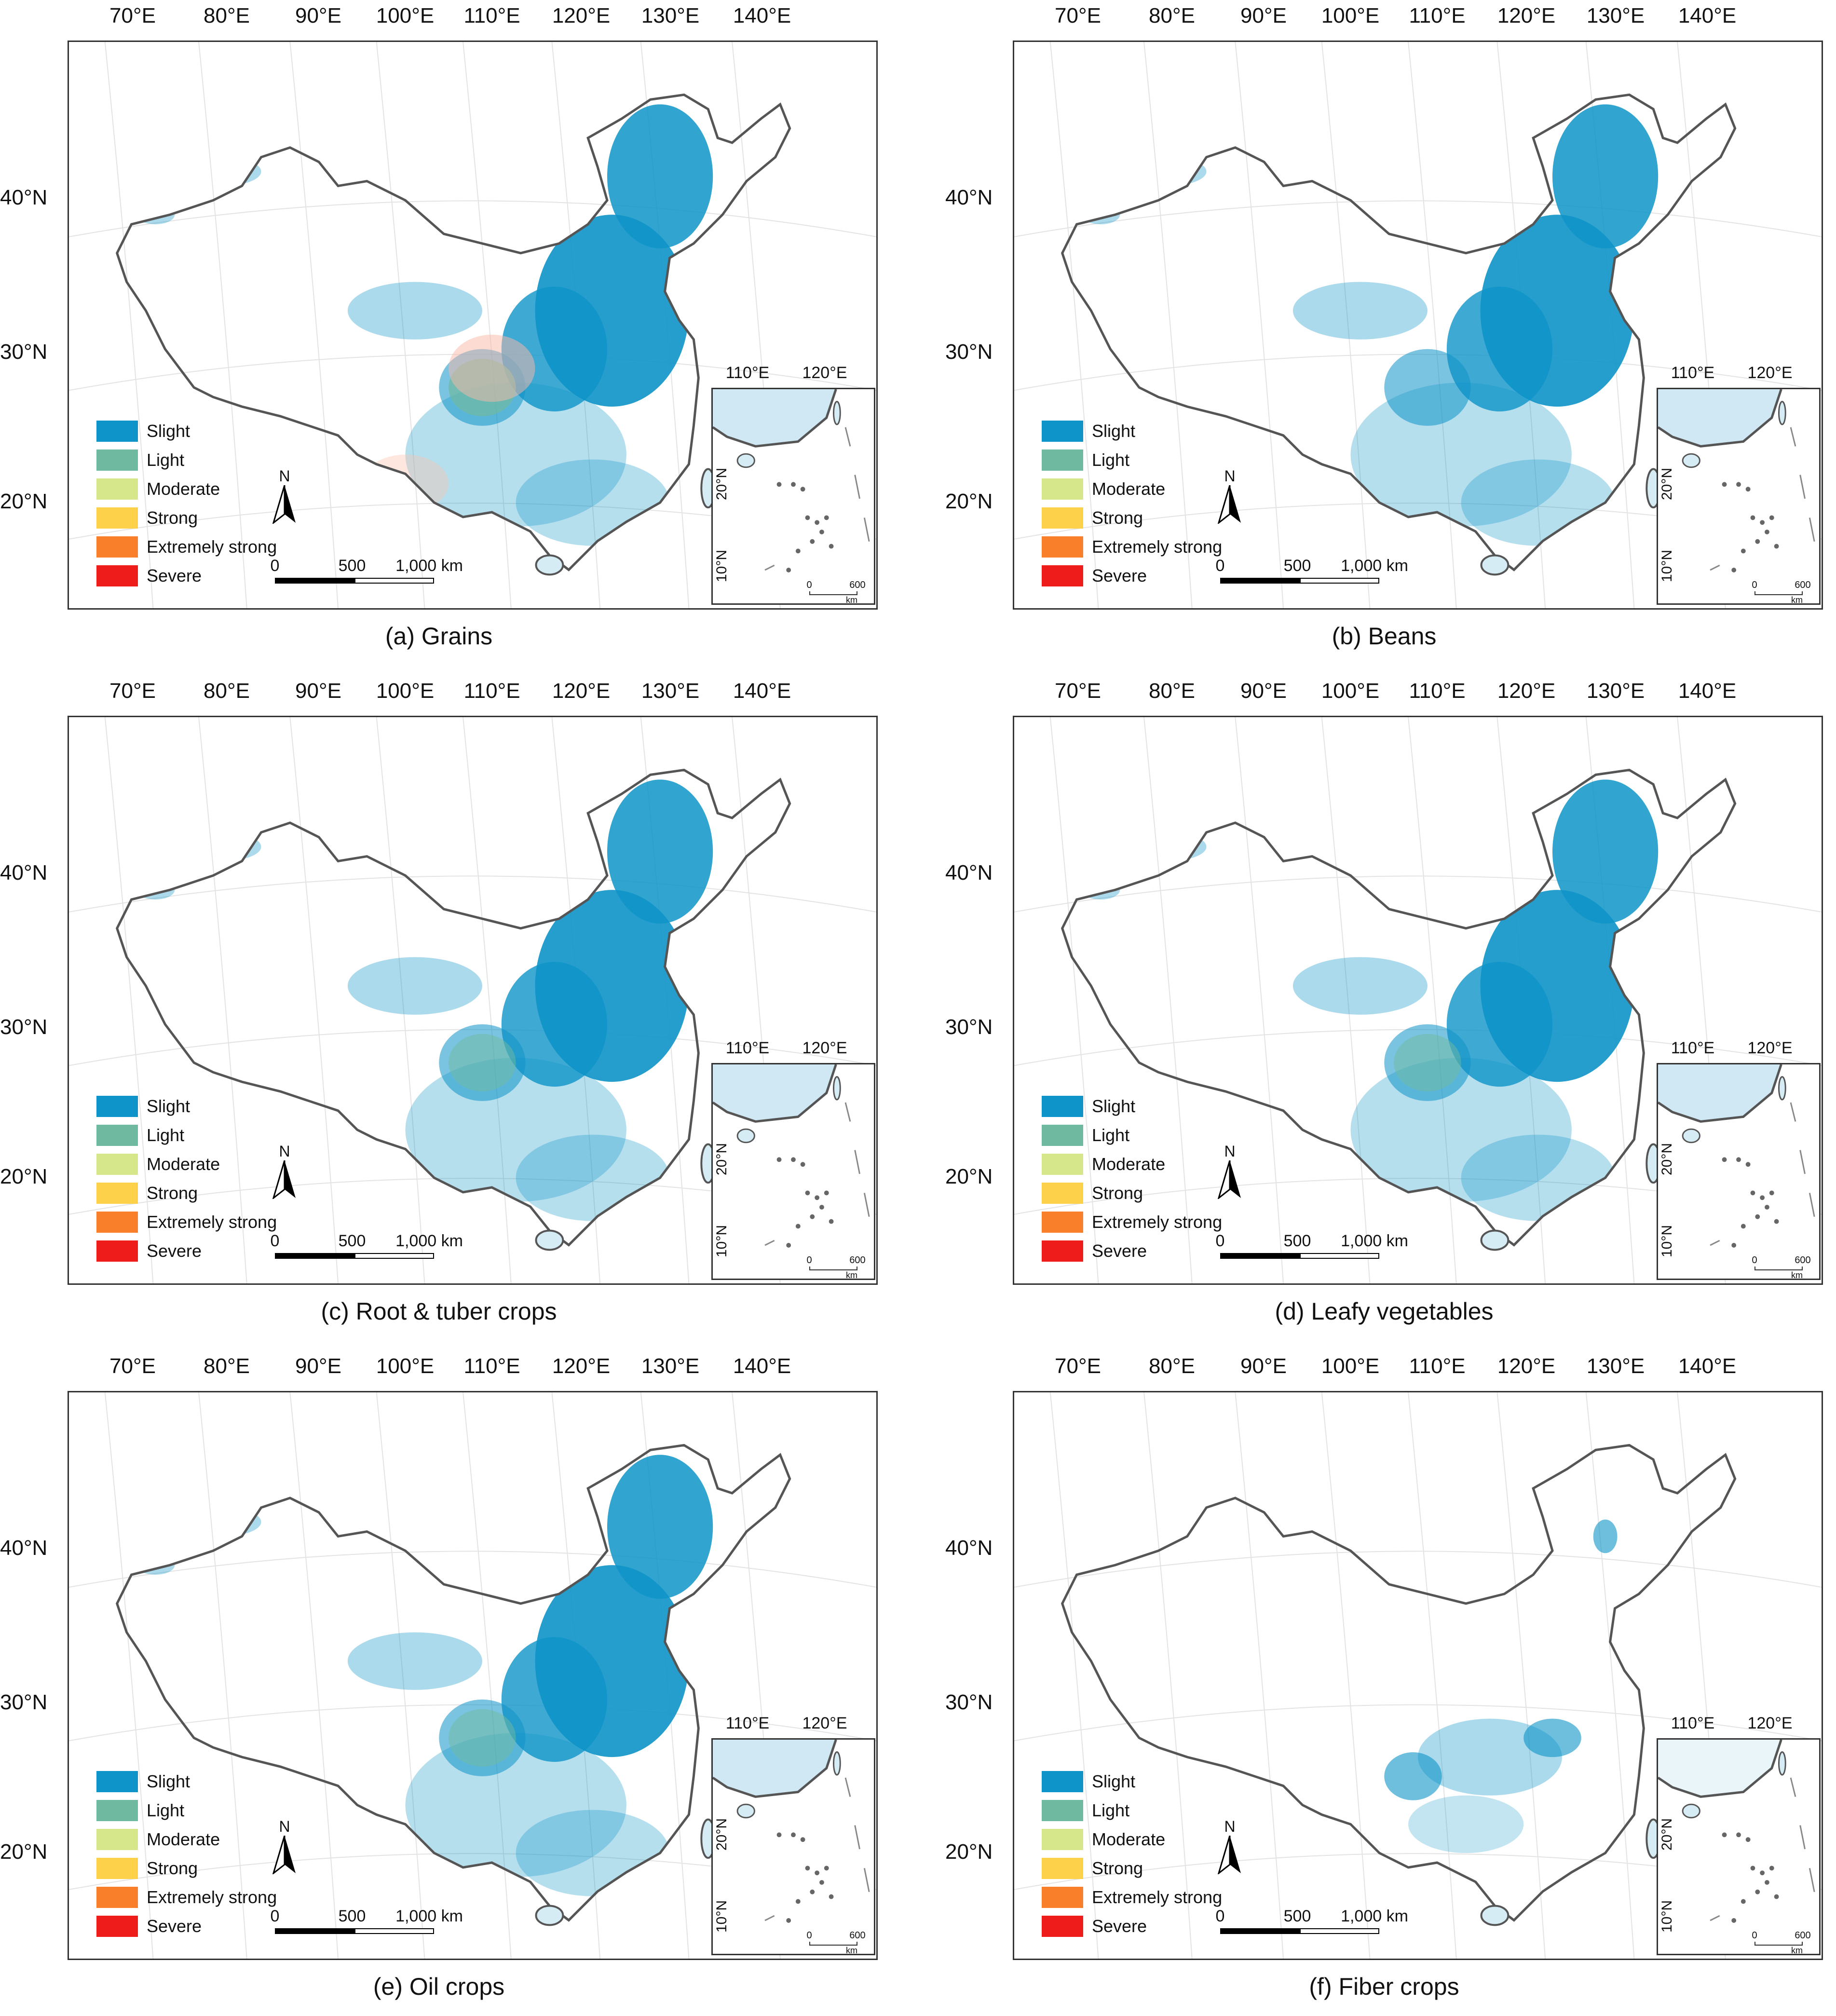  Describe the element at coordinates (132, 16) in the screenshot. I see `longitude-tick-label: 70°E` at that location.